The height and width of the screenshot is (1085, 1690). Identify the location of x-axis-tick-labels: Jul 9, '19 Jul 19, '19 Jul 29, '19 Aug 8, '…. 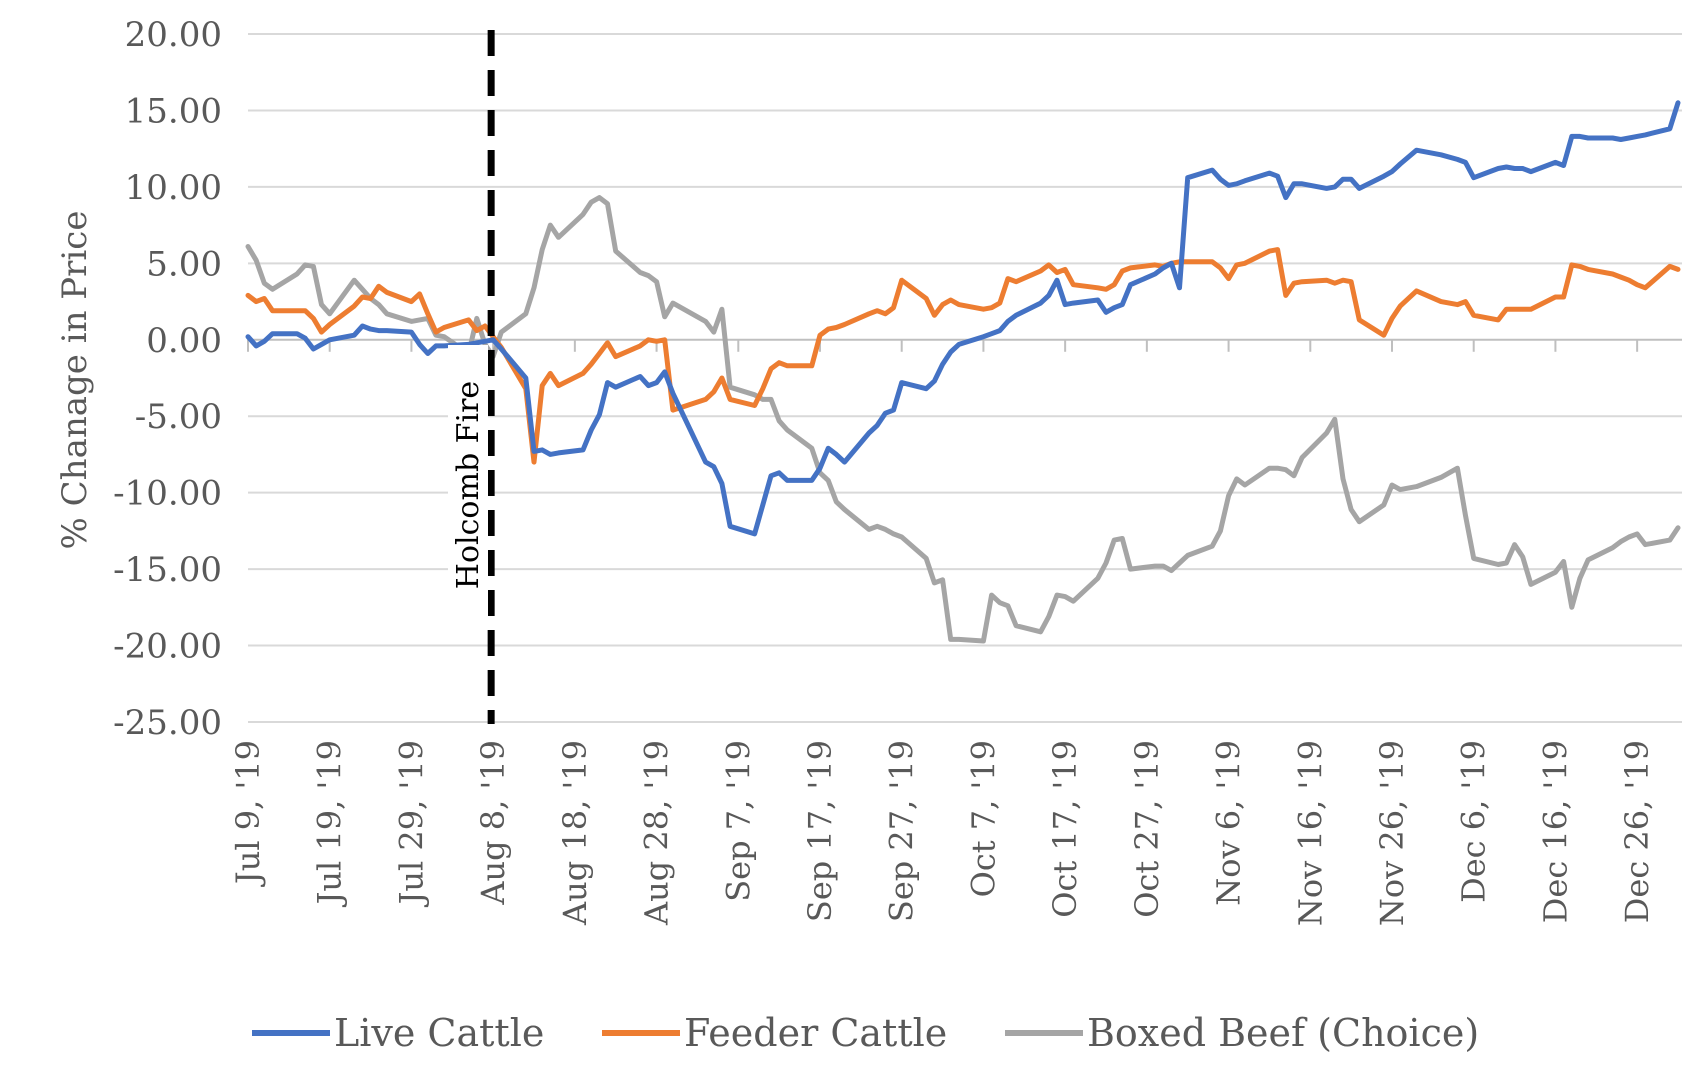
(942, 833).